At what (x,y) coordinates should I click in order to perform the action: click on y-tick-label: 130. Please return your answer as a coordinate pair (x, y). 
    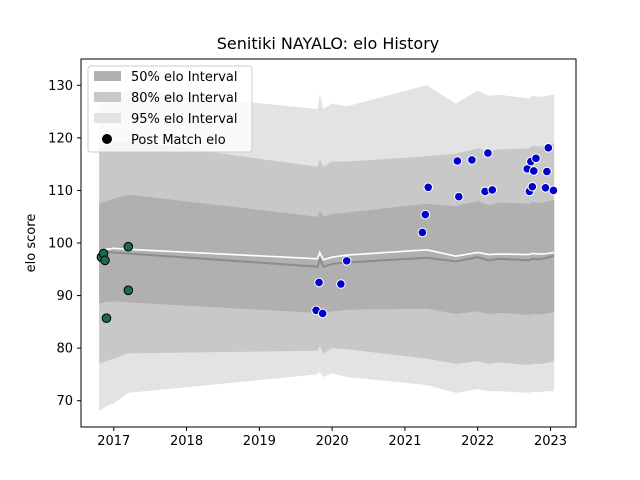
    Looking at the image, I should click on (60, 86).